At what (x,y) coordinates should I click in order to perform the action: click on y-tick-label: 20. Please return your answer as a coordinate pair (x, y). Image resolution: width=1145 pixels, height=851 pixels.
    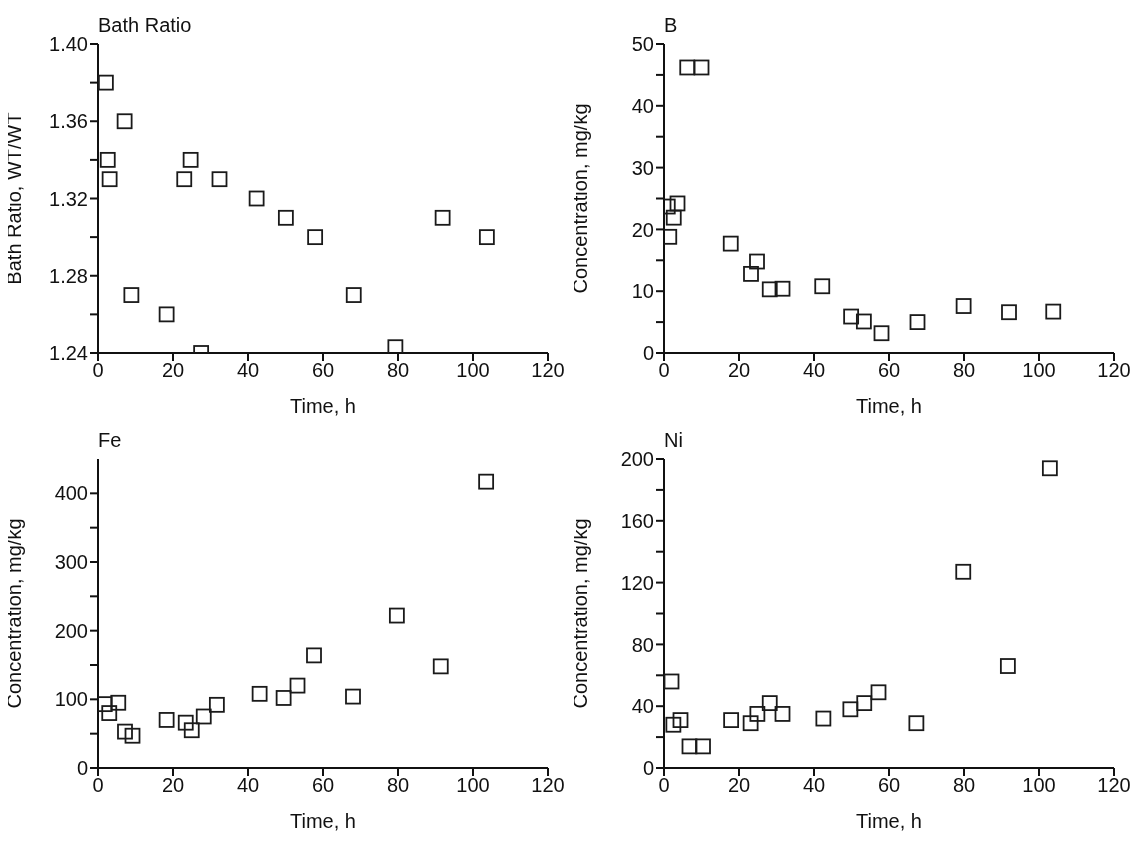
    Looking at the image, I should click on (642, 229).